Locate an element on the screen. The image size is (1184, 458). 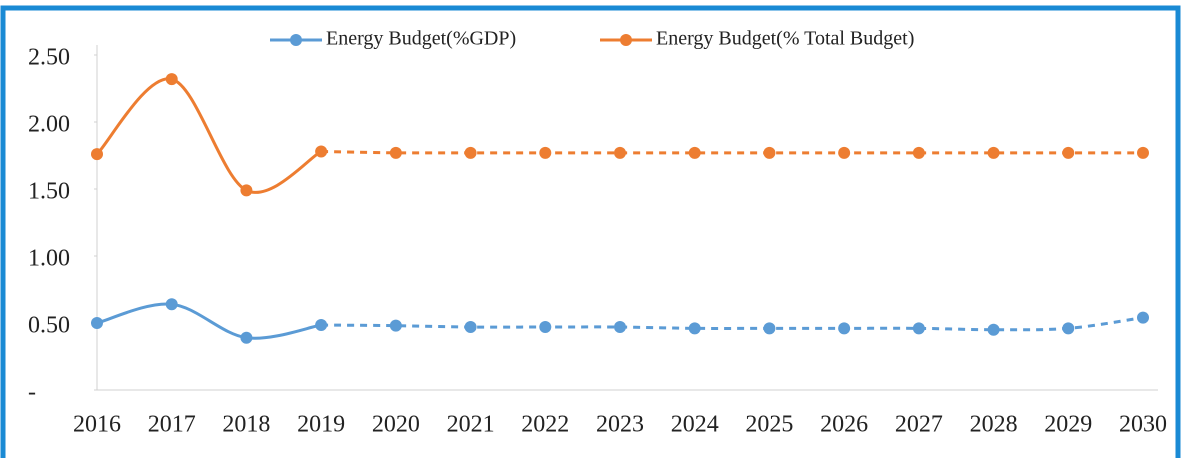
x-tick-label: 2022 is located at coordinates (545, 425).